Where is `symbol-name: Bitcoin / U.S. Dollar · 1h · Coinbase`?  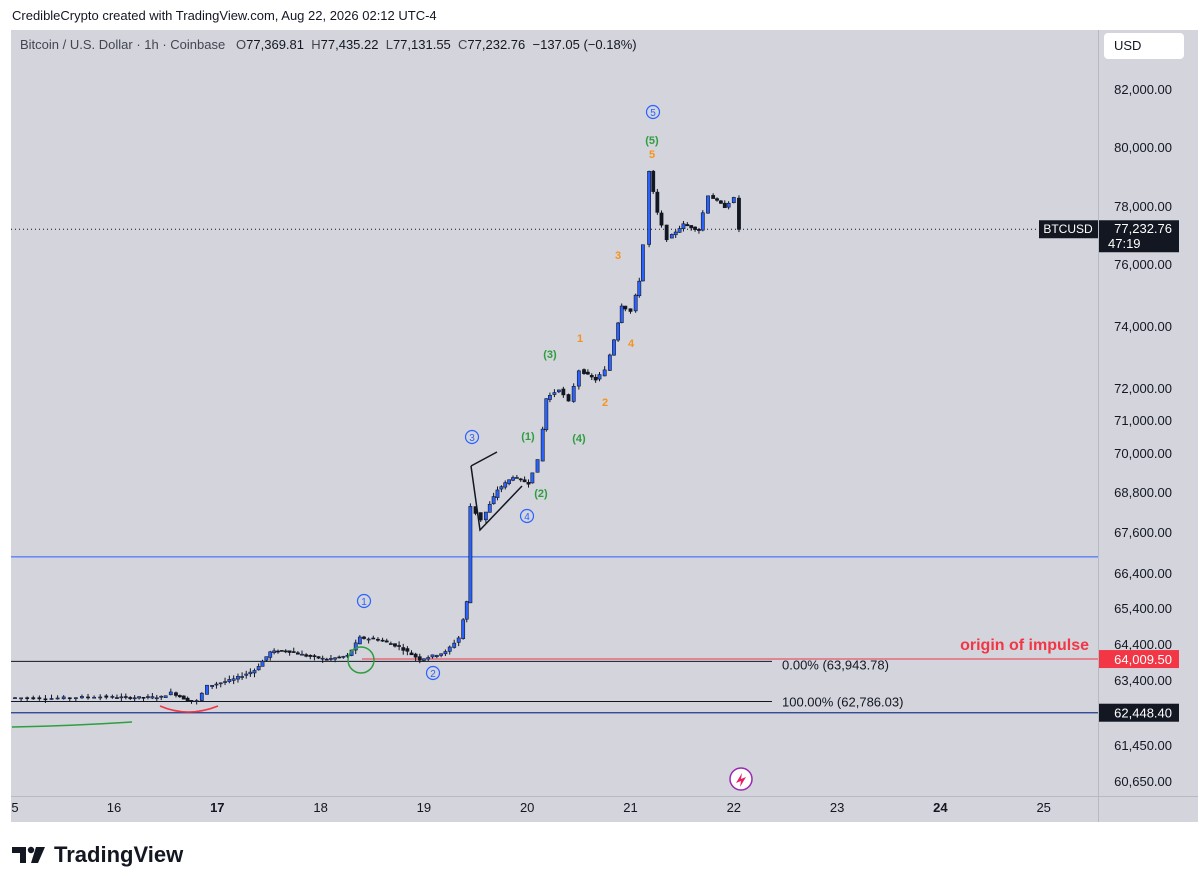 symbol-name: Bitcoin / U.S. Dollar · 1h · Coinbase is located at coordinates (123, 44).